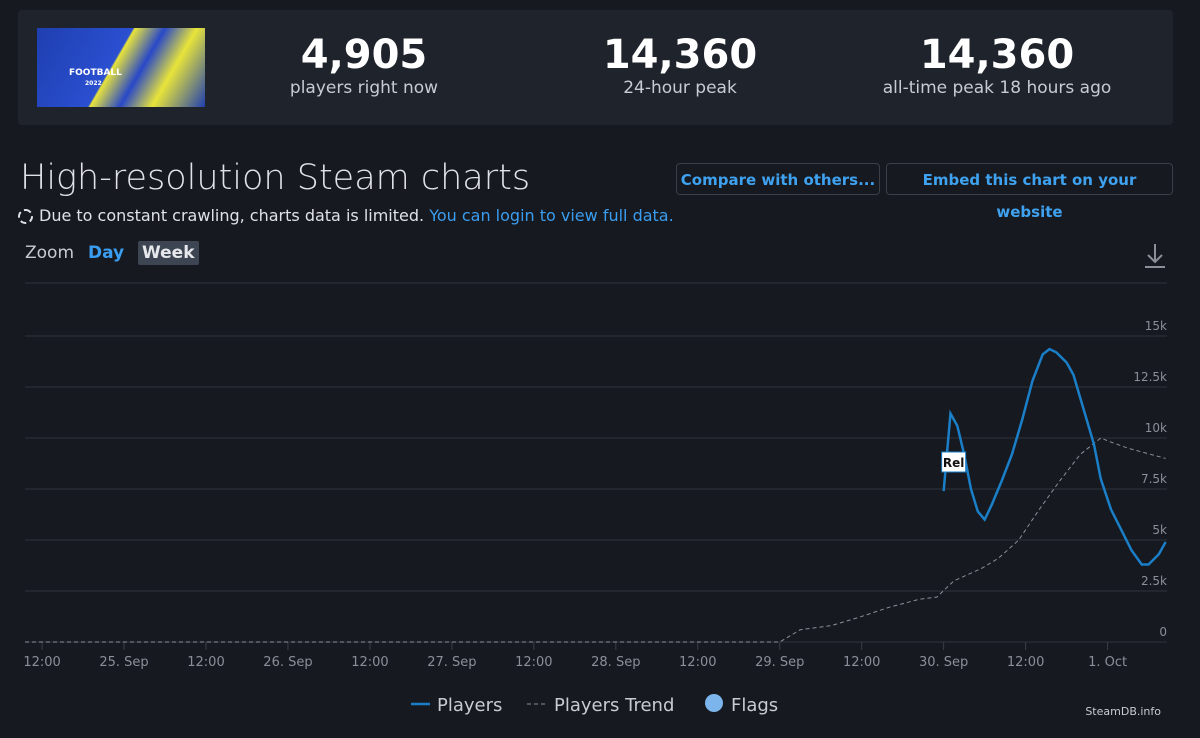 The width and height of the screenshot is (1200, 738). I want to click on game-image: FOOTBALL 2022, so click(121, 67).